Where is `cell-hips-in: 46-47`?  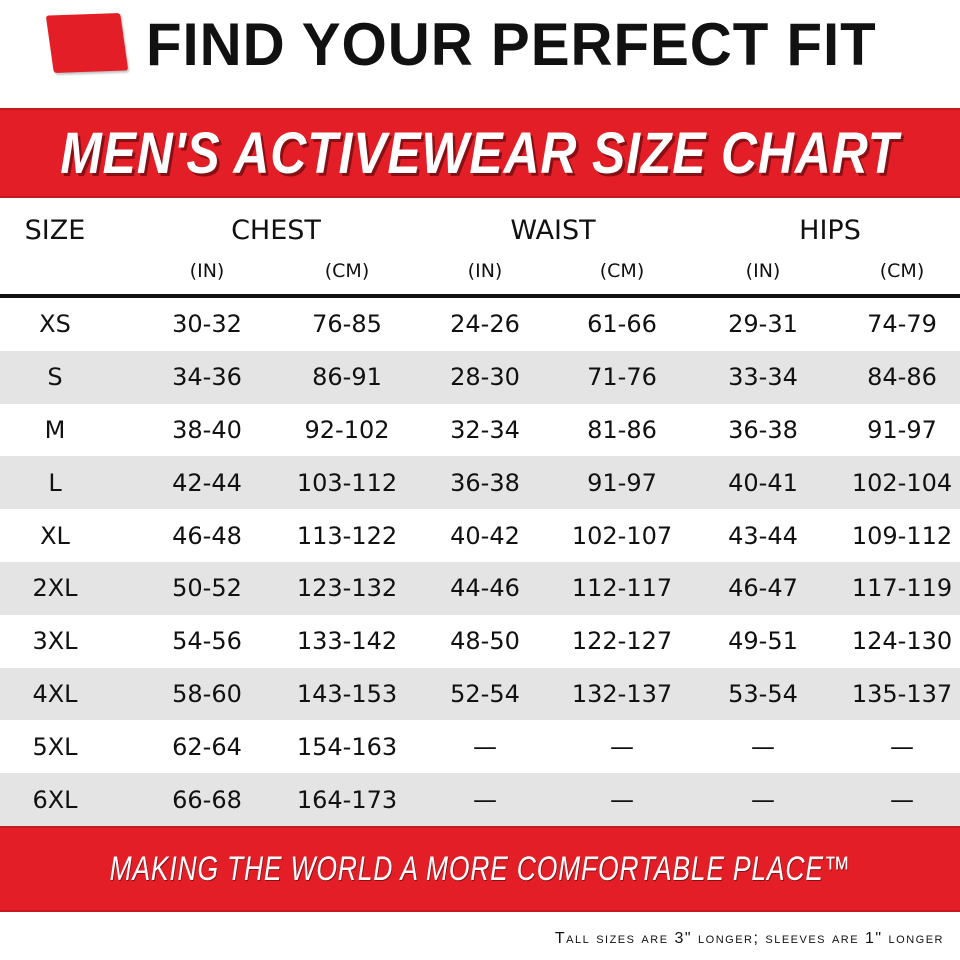 cell-hips-in: 46-47 is located at coordinates (763, 588).